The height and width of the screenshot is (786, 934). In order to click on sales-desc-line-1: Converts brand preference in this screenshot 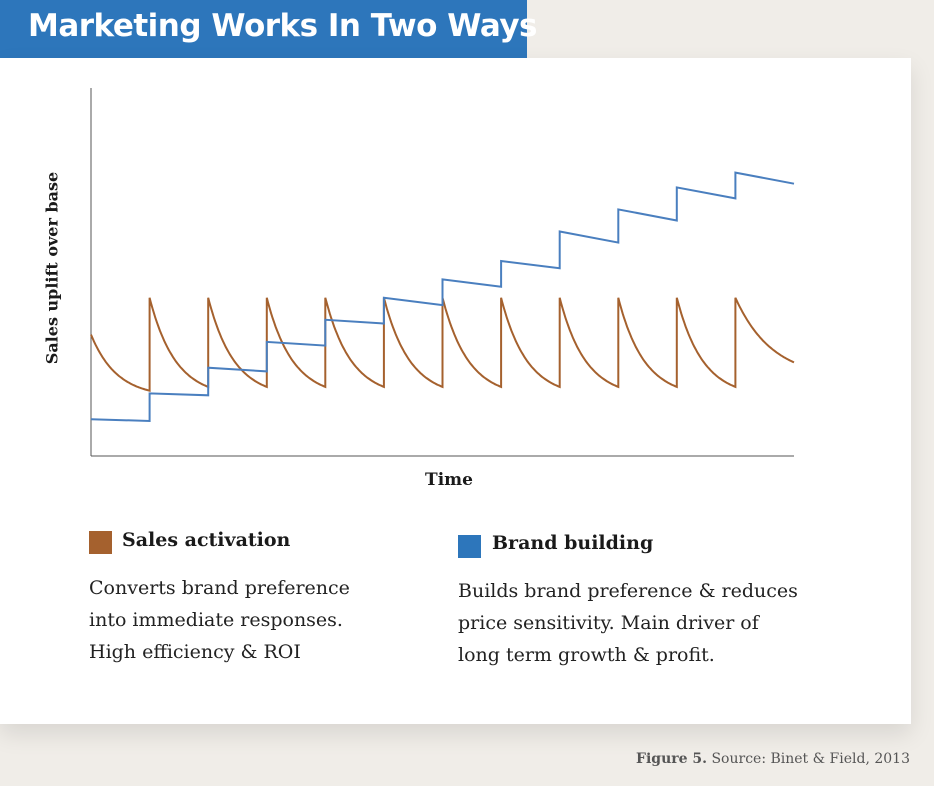, I will do `click(219, 588)`.